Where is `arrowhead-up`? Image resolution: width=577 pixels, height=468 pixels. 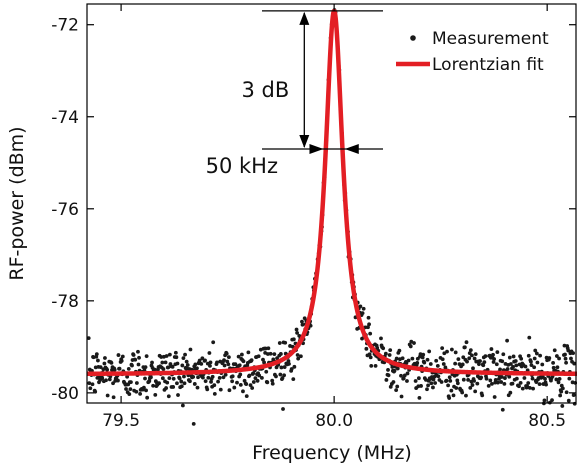
arrowhead-up is located at coordinates (304, 18).